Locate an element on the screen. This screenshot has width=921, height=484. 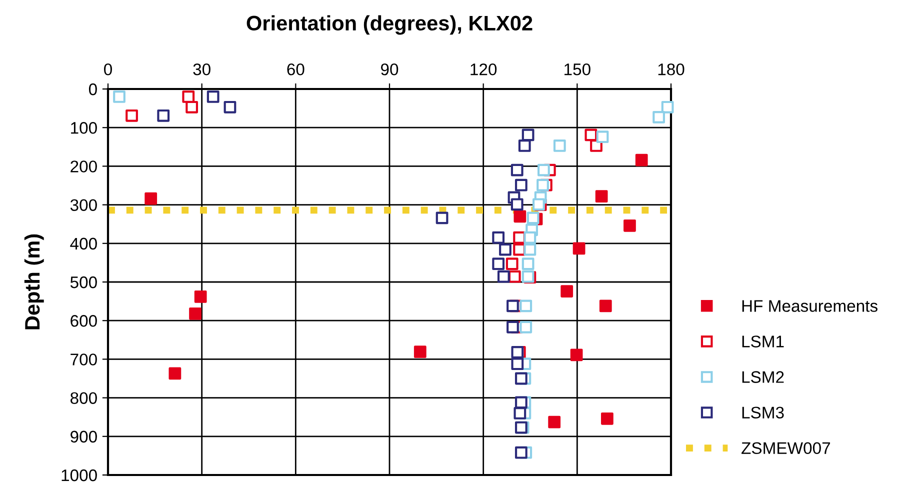
x-tick-label: 60 is located at coordinates (295, 69).